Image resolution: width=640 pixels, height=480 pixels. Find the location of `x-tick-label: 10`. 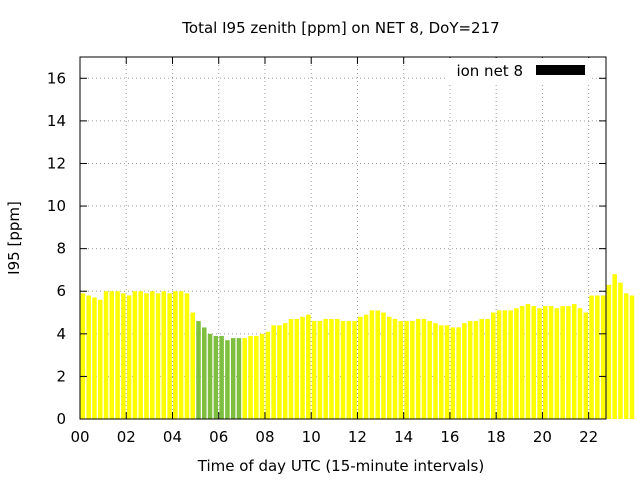

x-tick-label: 10 is located at coordinates (311, 437).